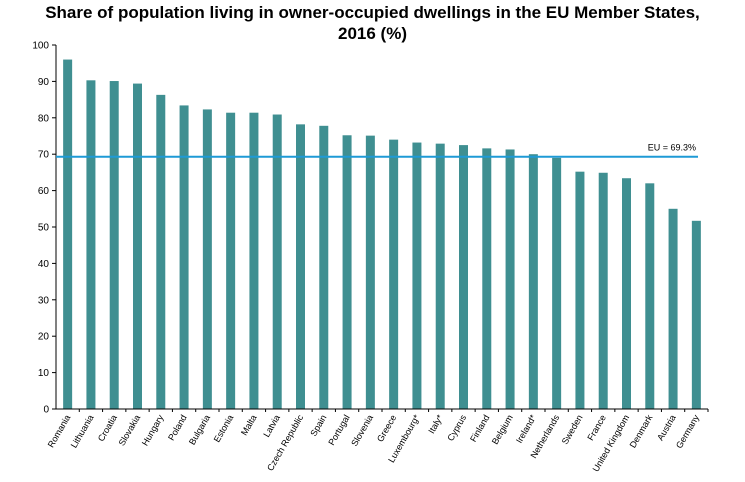  What do you see at coordinates (435, 424) in the screenshot?
I see `x-tick-label: Italy*` at bounding box center [435, 424].